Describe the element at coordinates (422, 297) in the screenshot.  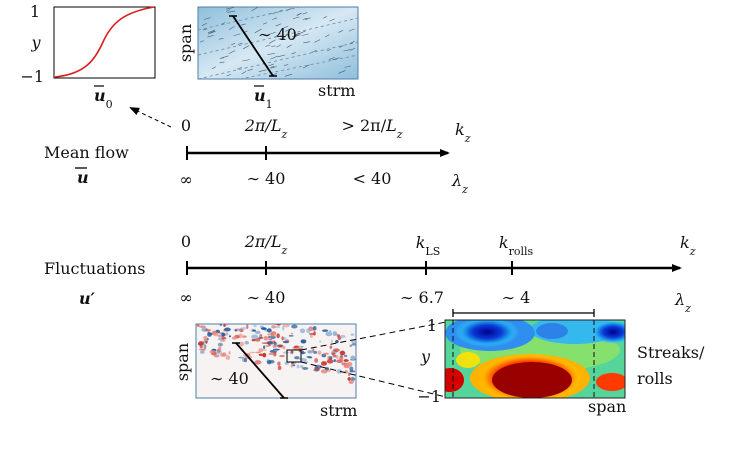
I see `fl-tick-lambda-2: ∼ 6.7` at that location.